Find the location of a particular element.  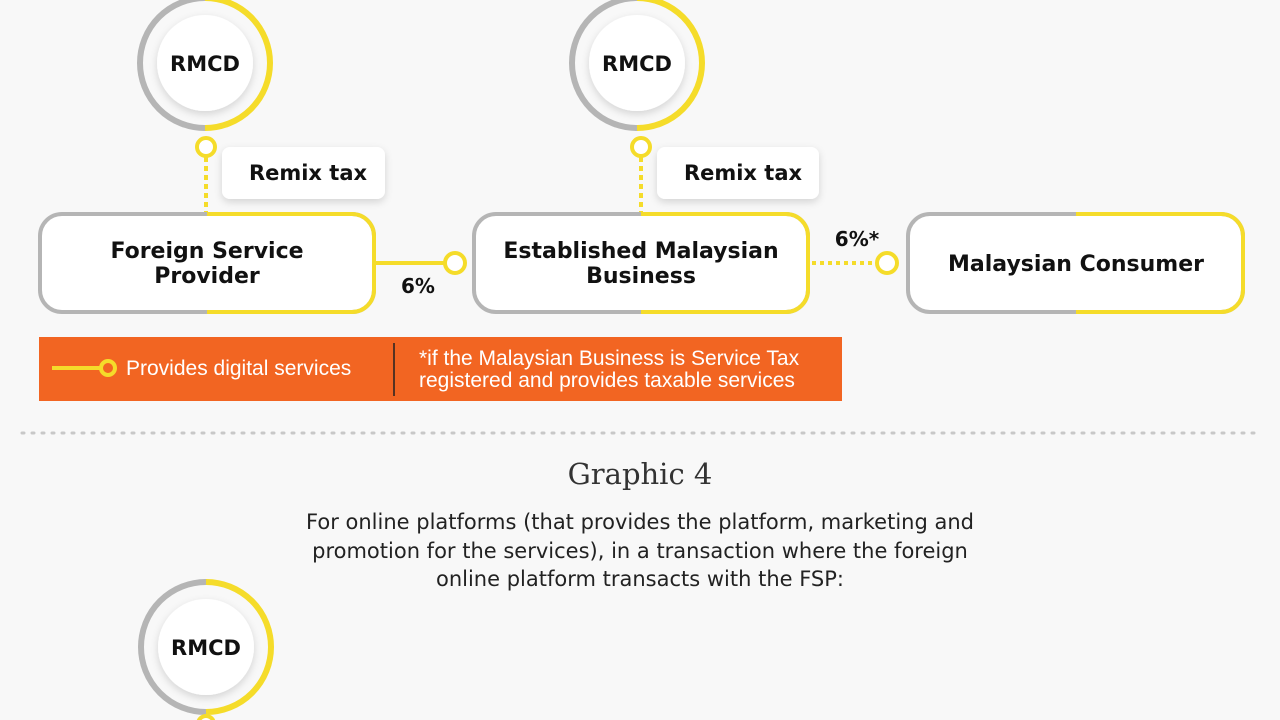

footnote-line: registered and provides taxable services is located at coordinates (607, 380).